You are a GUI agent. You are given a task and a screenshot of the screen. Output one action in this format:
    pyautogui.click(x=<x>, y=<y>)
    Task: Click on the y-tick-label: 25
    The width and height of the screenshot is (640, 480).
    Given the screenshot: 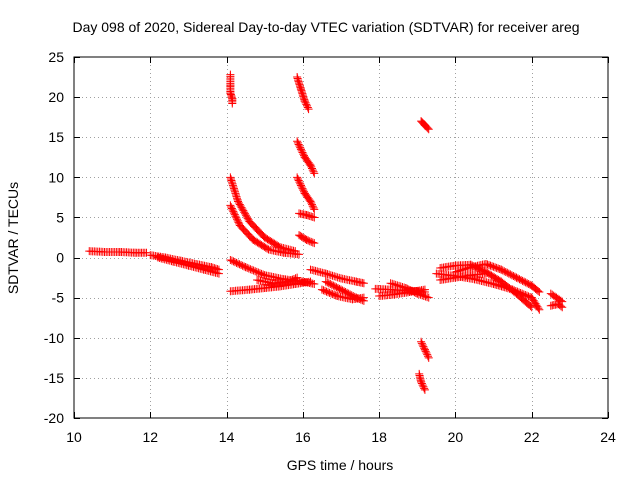 What is the action you would take?
    pyautogui.click(x=56, y=57)
    